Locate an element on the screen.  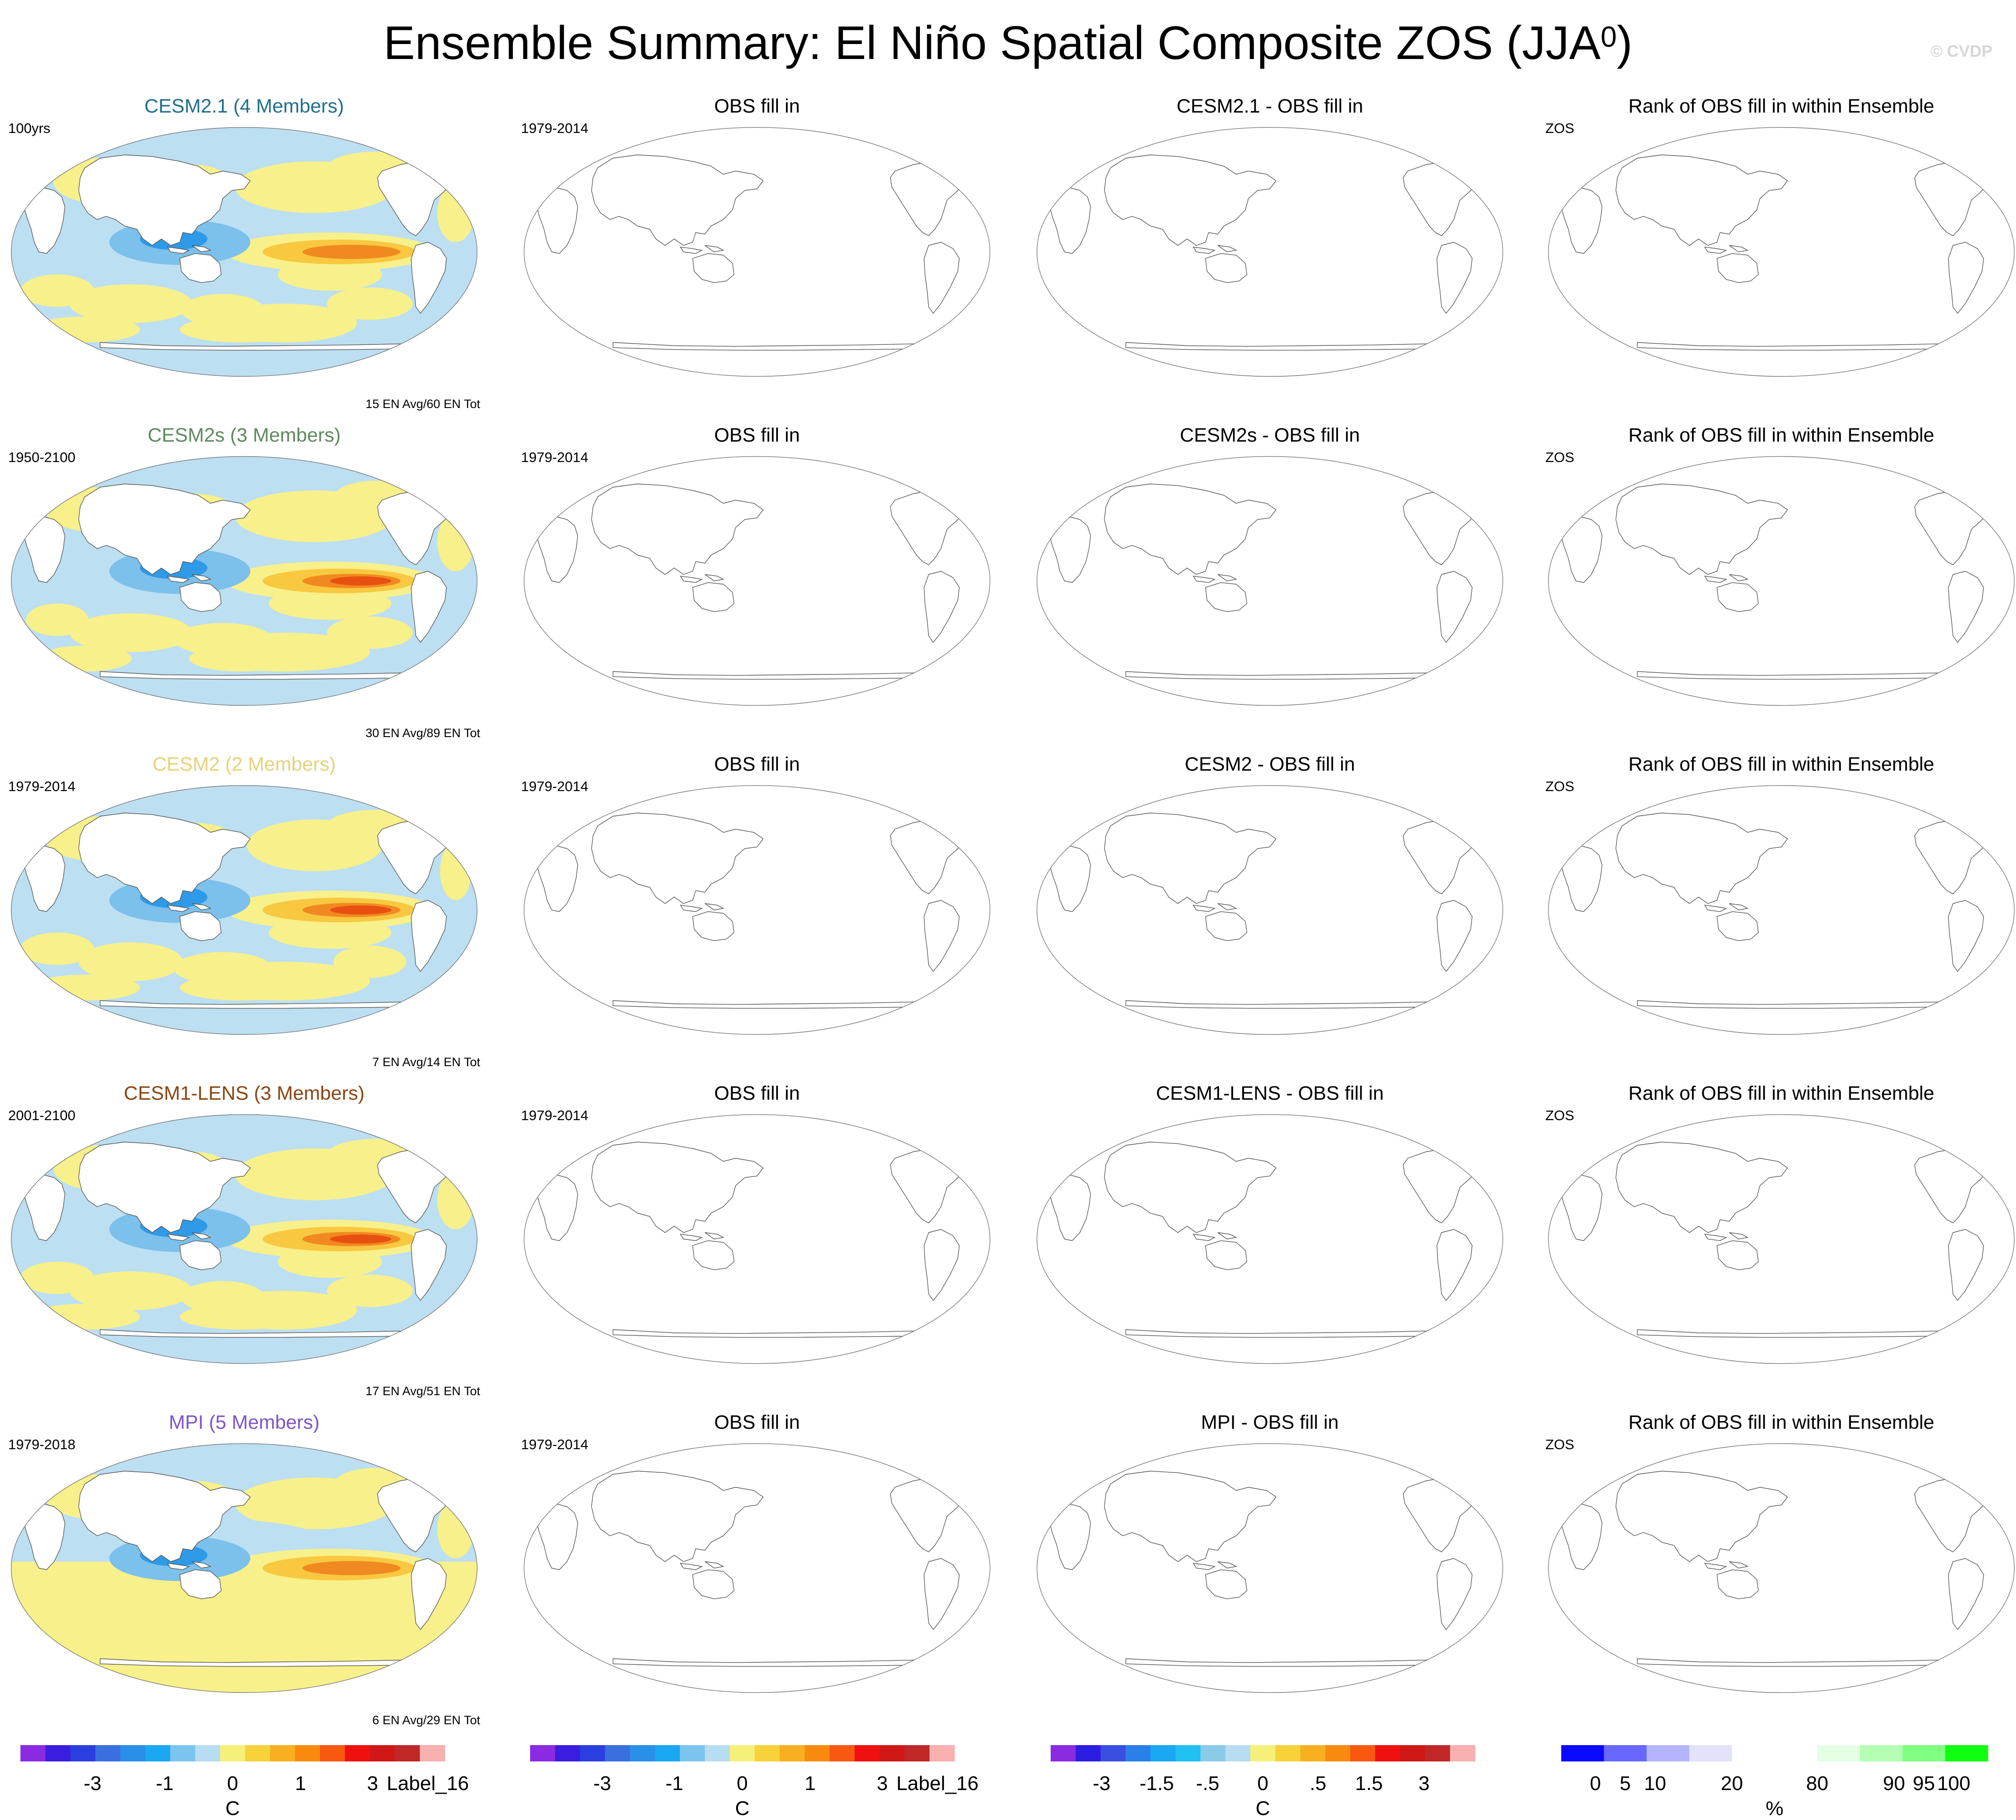
colorbar-tick-label: -.5 is located at coordinates (1207, 1783).